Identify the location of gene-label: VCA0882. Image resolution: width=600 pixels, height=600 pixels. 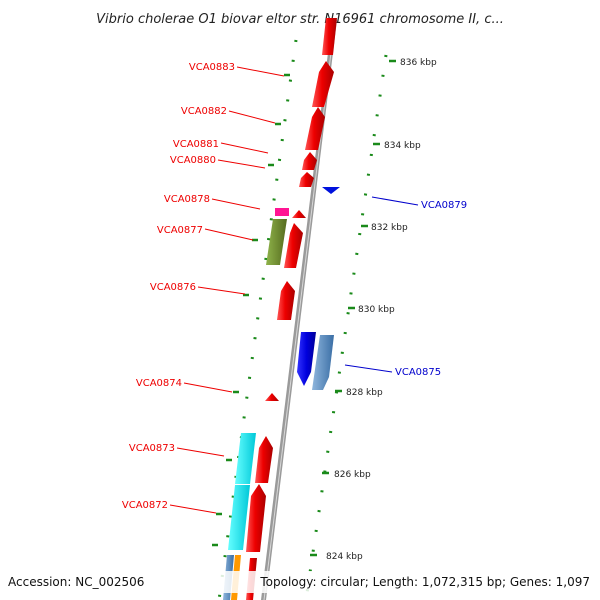
(204, 111).